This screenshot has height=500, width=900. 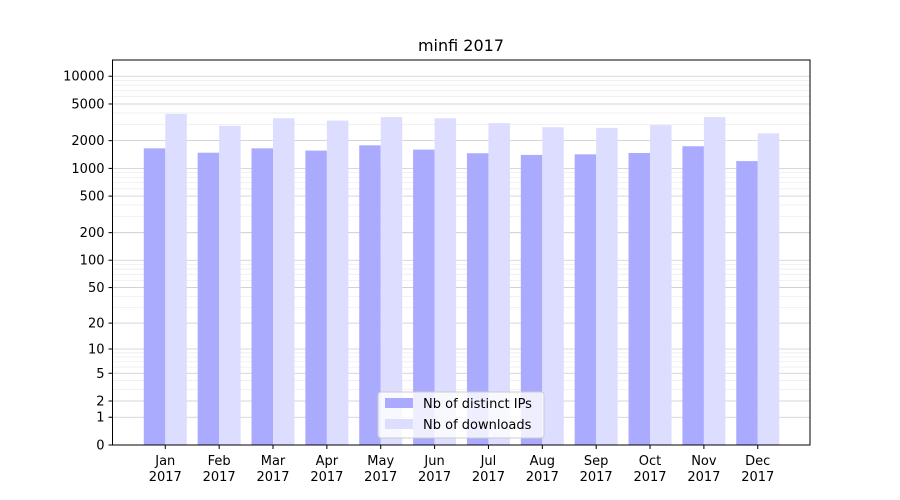 What do you see at coordinates (87, 169) in the screenshot?
I see `y-tick-label: 1000` at bounding box center [87, 169].